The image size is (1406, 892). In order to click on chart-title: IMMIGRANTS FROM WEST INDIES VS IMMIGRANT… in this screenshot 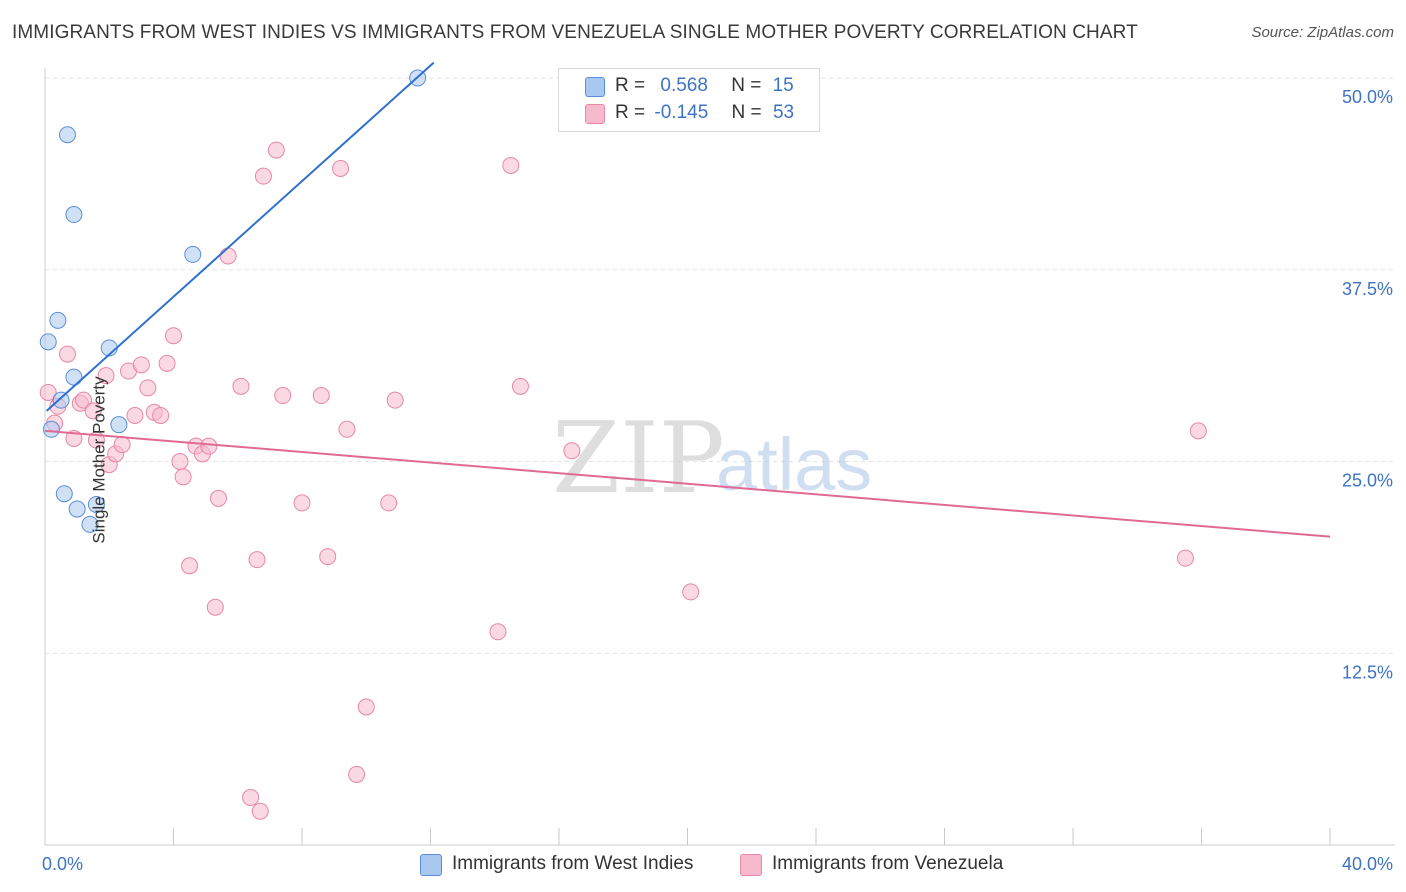, I will do `click(575, 32)`.